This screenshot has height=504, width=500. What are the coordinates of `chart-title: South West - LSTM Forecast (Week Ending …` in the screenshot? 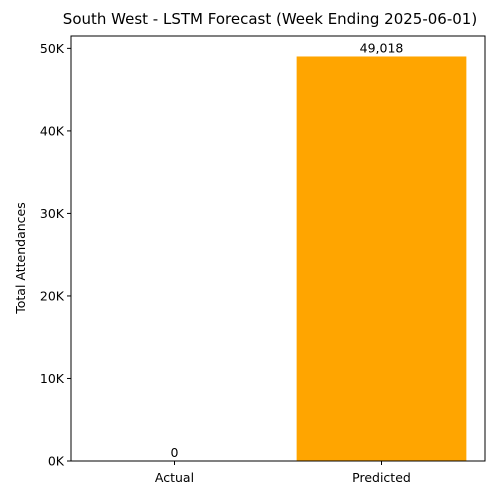 It's located at (270, 19).